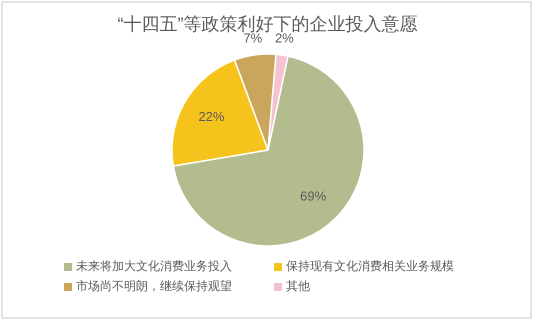 This screenshot has height=322, width=535. I want to click on legend-label: 未来将加大文化消费业务投入, so click(154, 266).